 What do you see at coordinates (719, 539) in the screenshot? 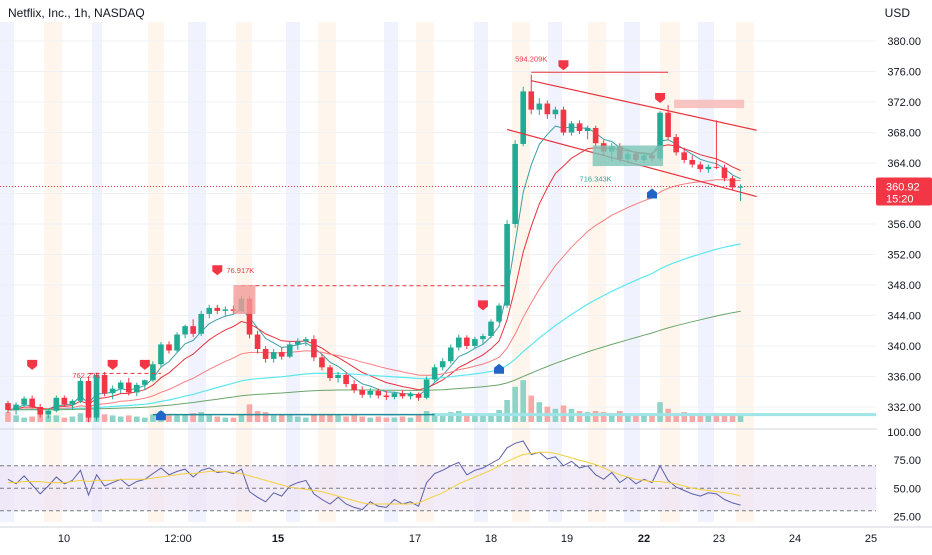
I see `time-tick-label: 23` at bounding box center [719, 539].